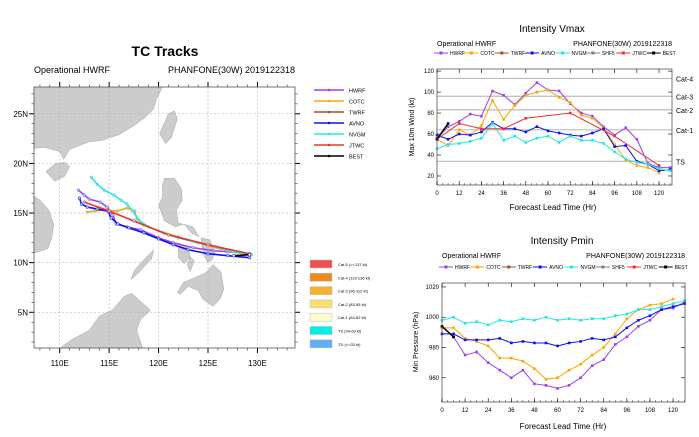 The image size is (699, 437). What do you see at coordinates (553, 207) in the screenshot?
I see `vmax-xlabel: Forecast Lead Time (Hr)` at bounding box center [553, 207].